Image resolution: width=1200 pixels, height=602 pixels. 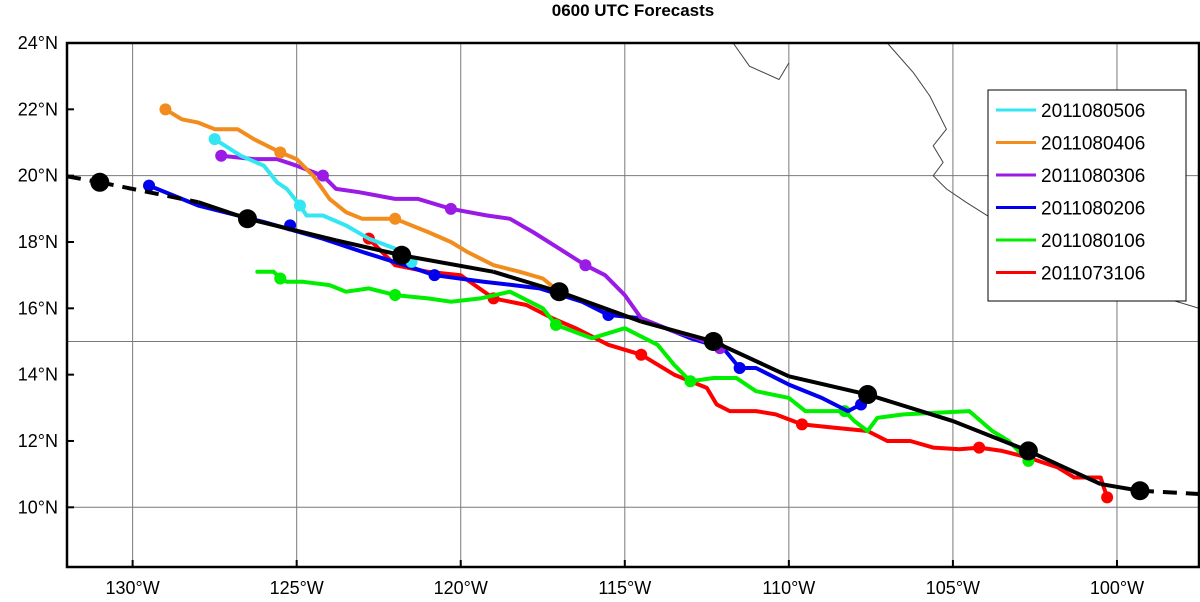 I want to click on y-tick-label: 24°N, so click(x=38, y=43).